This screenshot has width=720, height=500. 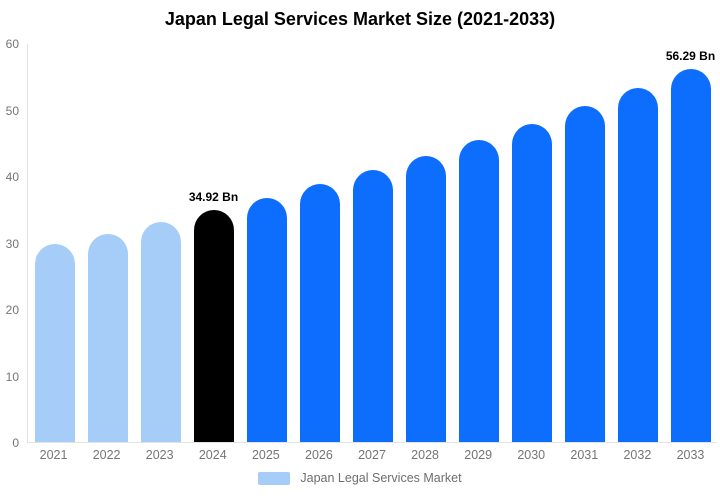 I want to click on bar-2027, so click(x=372, y=306).